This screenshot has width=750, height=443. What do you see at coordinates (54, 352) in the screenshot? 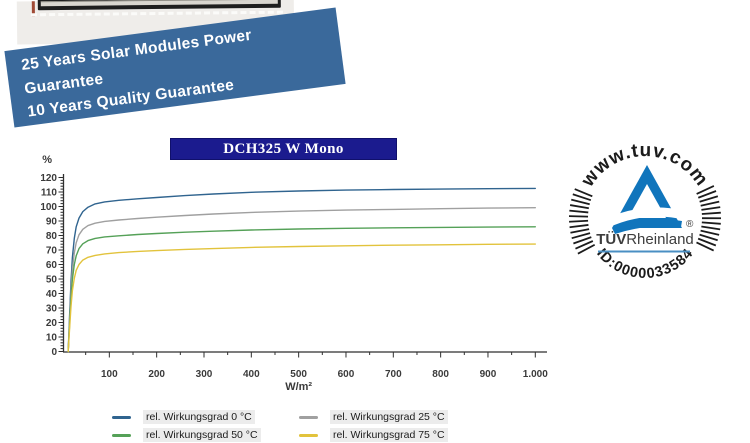
I see `y-tick-label: 0` at bounding box center [54, 352].